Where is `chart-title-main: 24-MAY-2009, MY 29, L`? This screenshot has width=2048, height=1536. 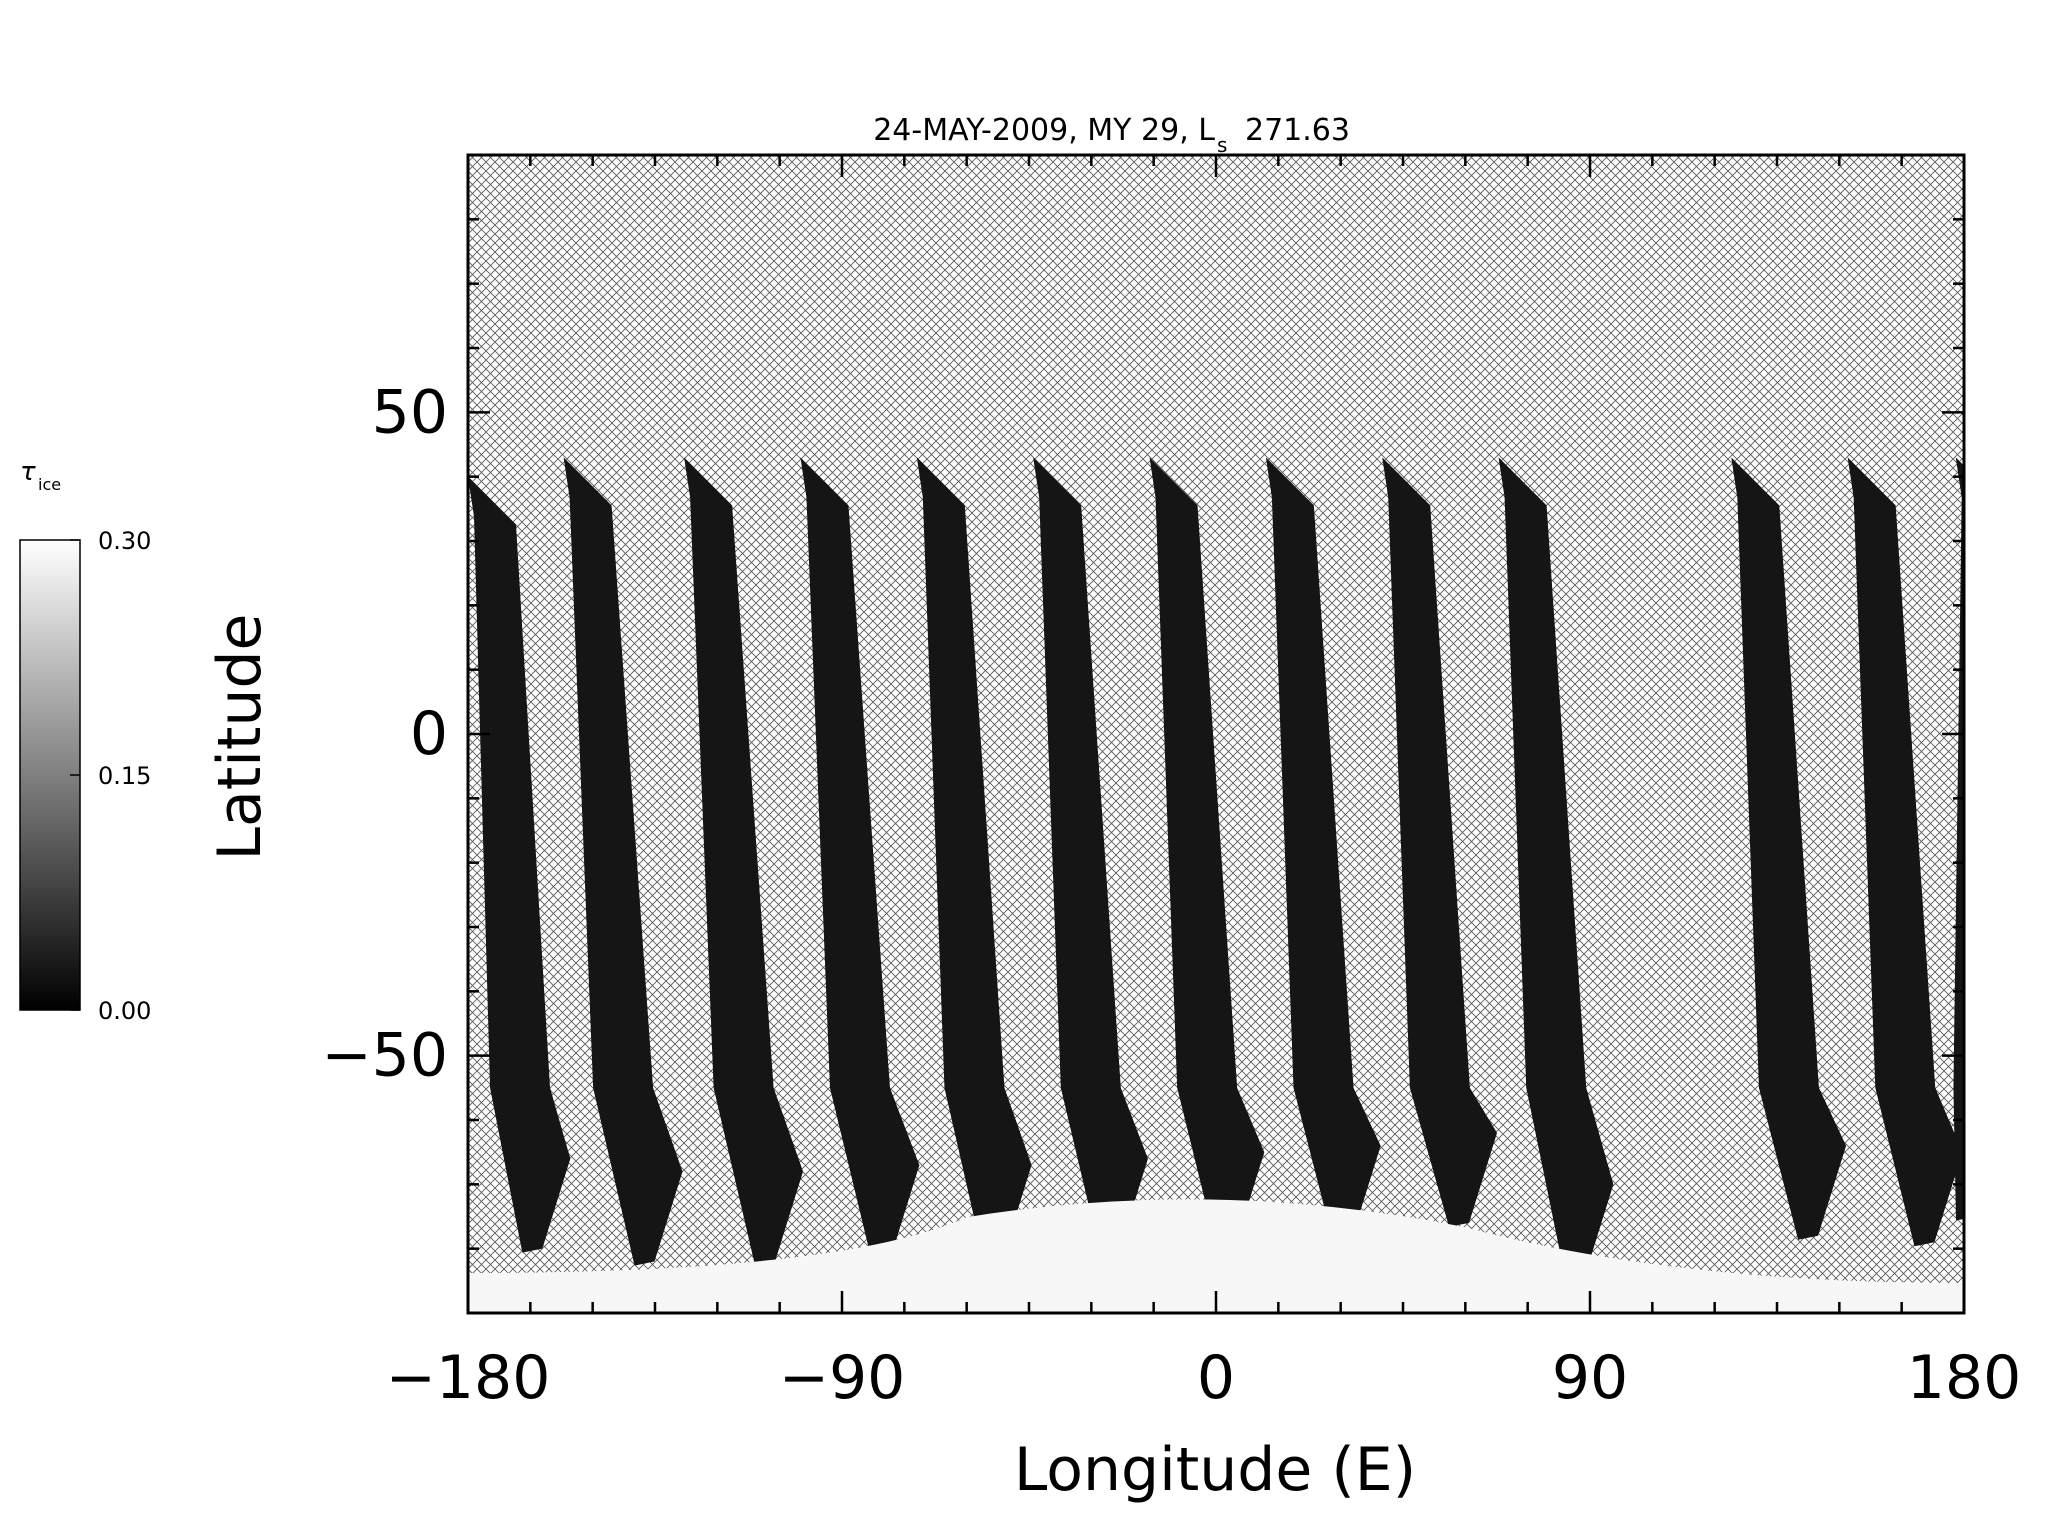
chart-title-main: 24-MAY-2009, MY 29, L is located at coordinates (1044, 130).